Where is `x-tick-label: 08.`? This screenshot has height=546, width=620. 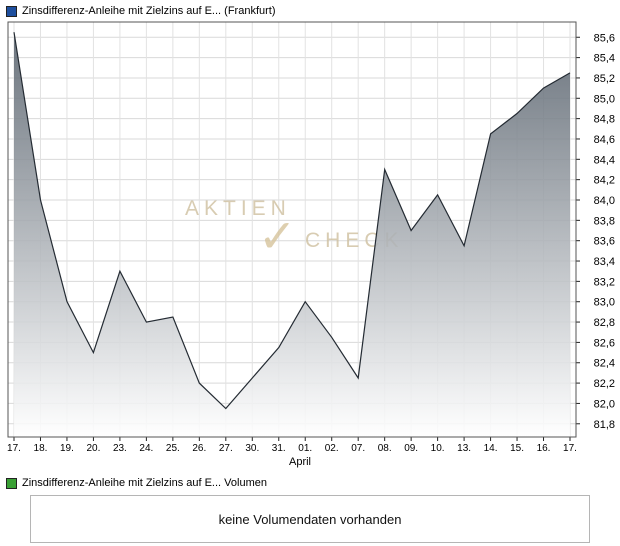
x-tick-label: 08. is located at coordinates (385, 448).